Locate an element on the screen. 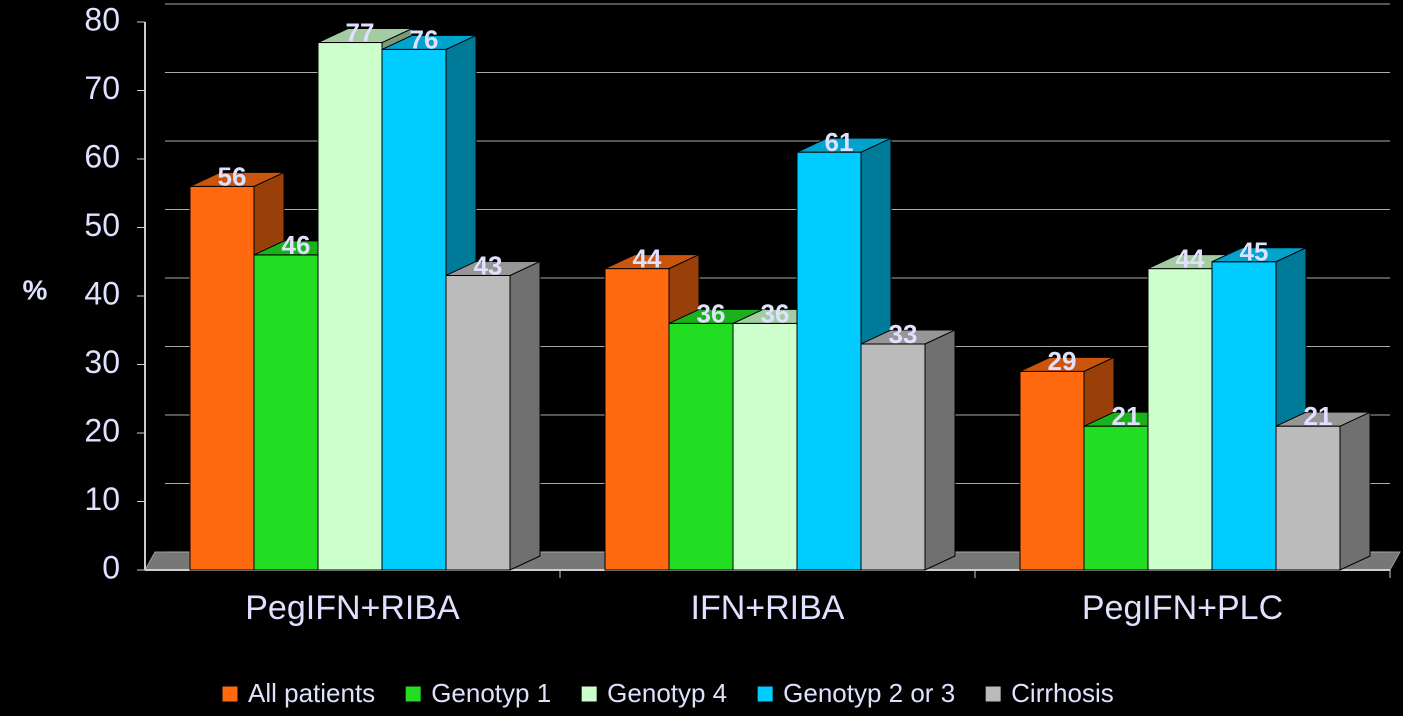 The height and width of the screenshot is (716, 1403). x-tick-label: IFN+RIBA is located at coordinates (768, 608).